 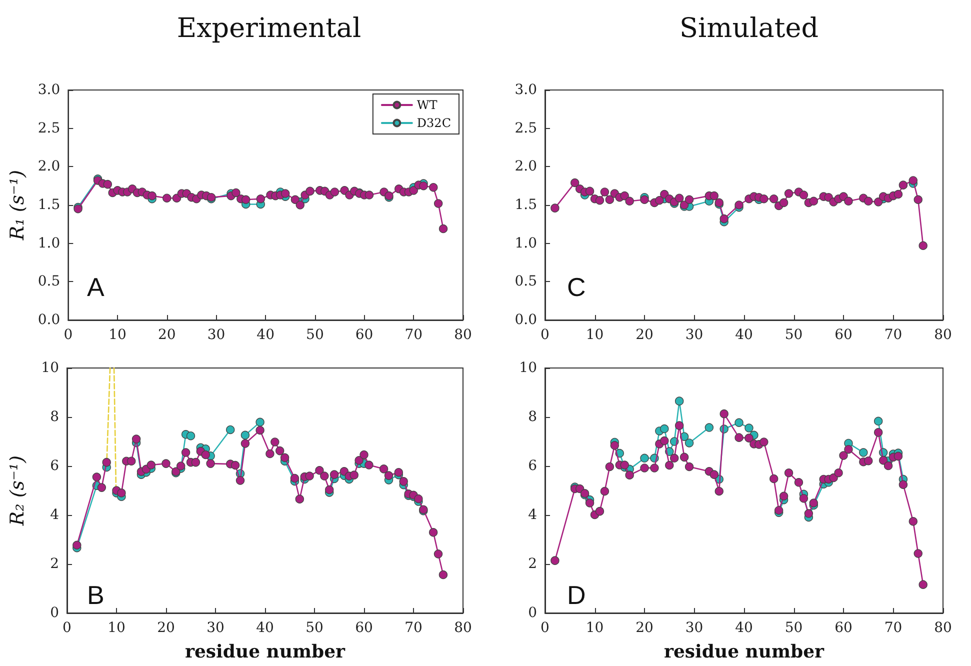 I want to click on x-tick-label: 20, so click(x=167, y=335).